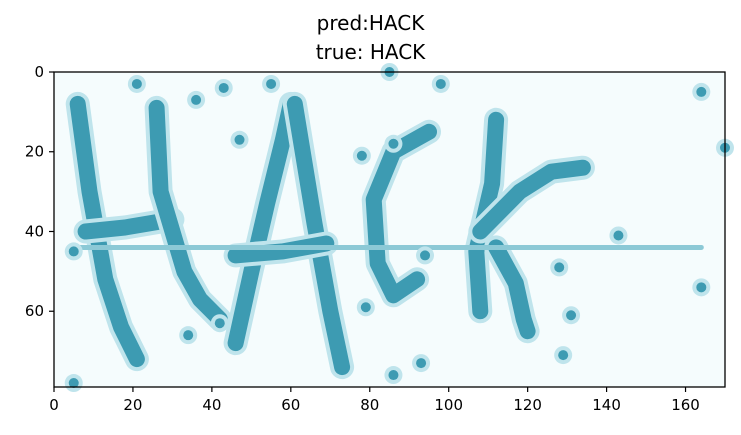  Describe the element at coordinates (54, 405) in the screenshot. I see `x-tick-label: 0` at that location.